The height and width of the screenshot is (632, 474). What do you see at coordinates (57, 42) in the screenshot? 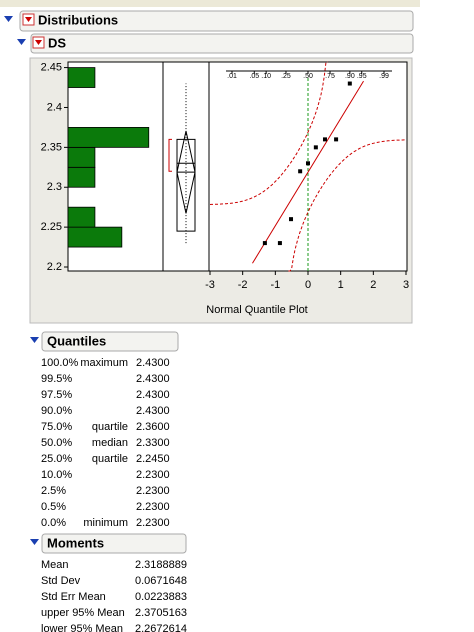
I see `variable-title: DS` at bounding box center [57, 42].